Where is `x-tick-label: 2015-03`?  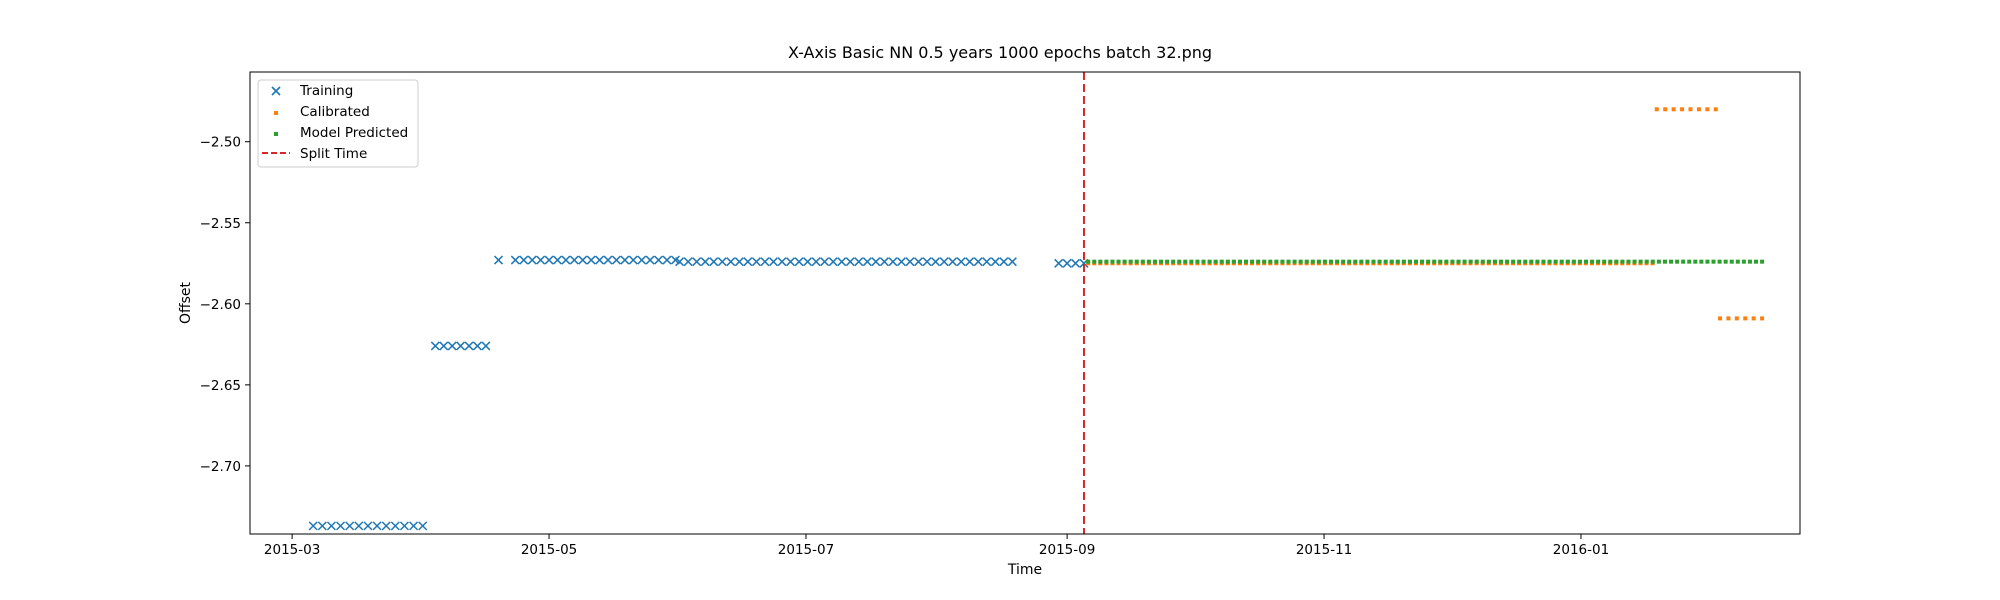 x-tick-label: 2015-03 is located at coordinates (292, 550).